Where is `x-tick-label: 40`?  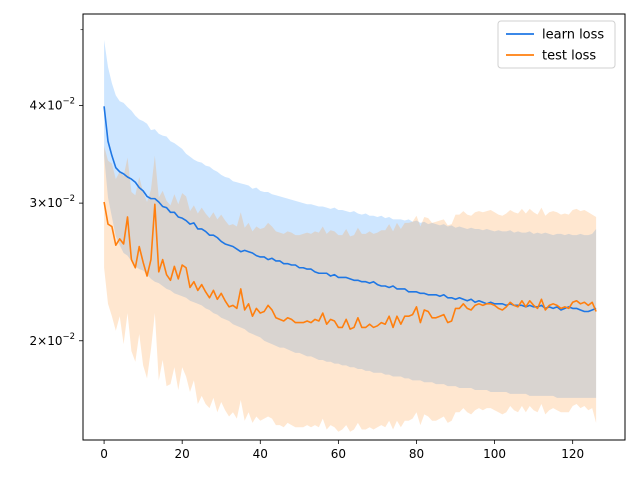
x-tick-label: 40 is located at coordinates (260, 454).